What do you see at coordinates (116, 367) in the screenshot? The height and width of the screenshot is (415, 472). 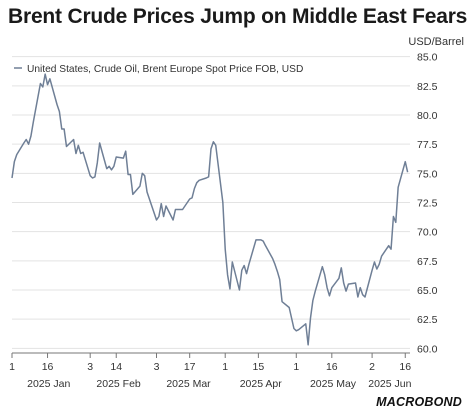 I see `x-tick-label: 14` at bounding box center [116, 367].